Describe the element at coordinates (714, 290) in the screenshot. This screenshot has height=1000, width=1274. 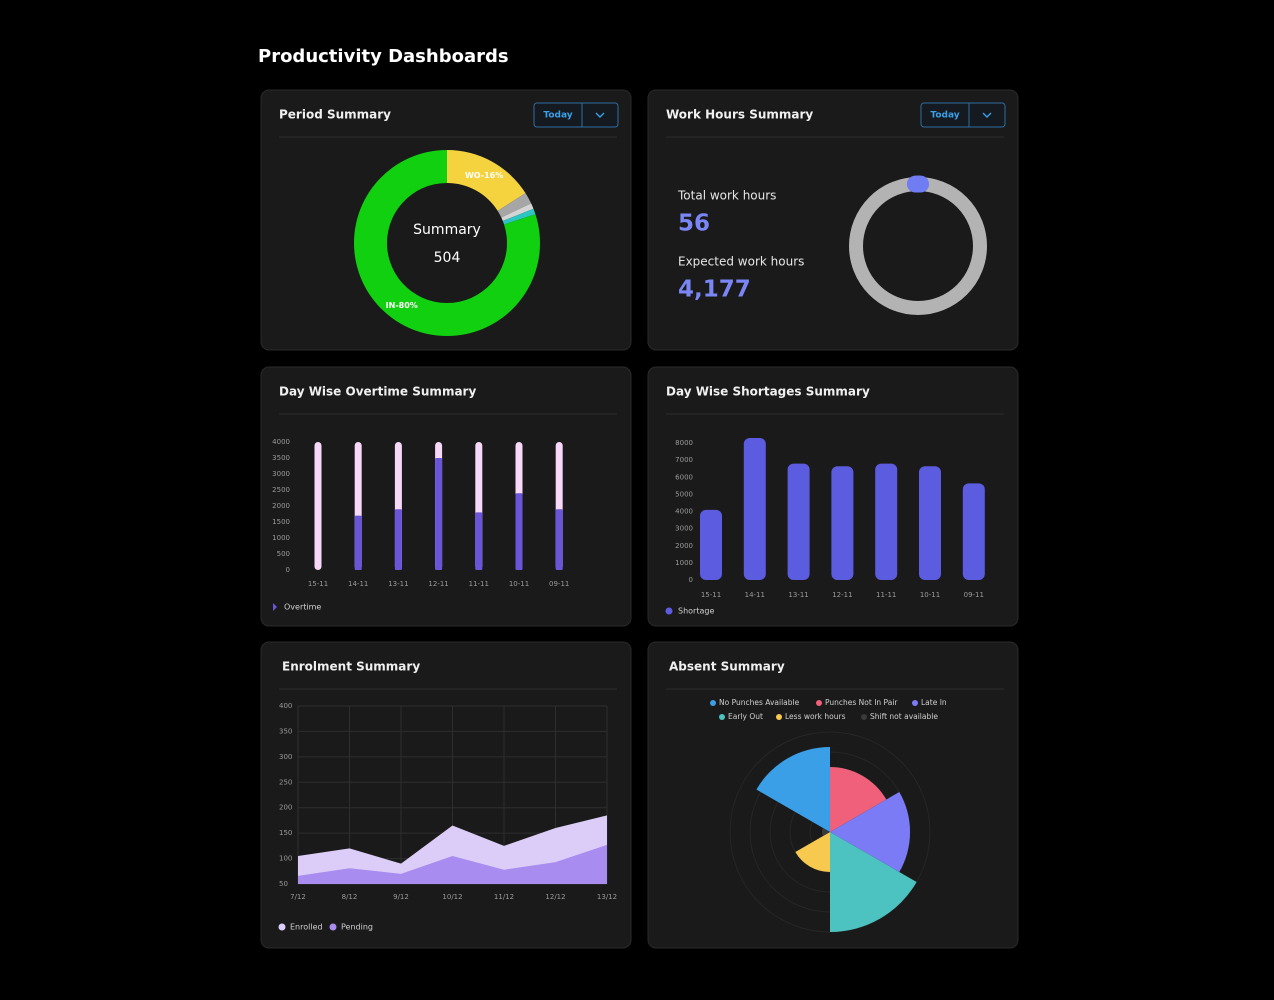
I see `metric-value: 4,177` at that location.